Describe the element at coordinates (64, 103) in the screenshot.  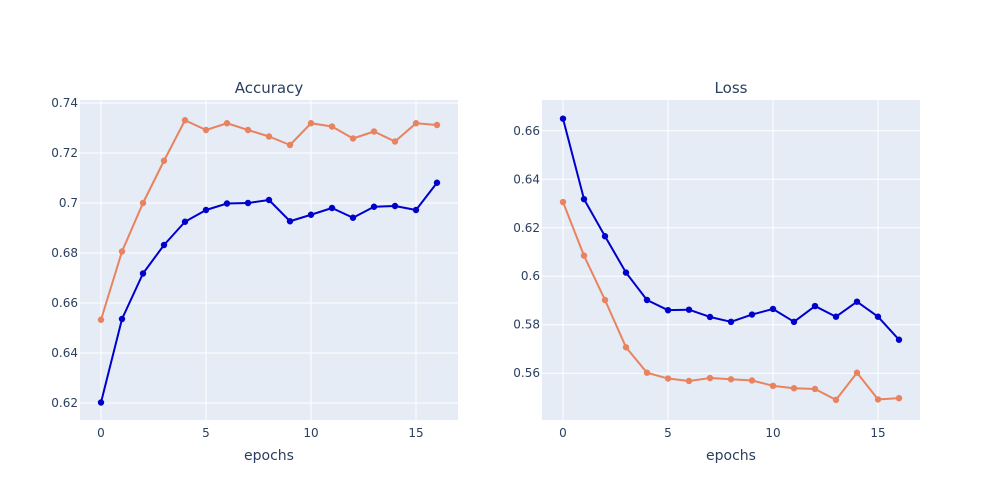
I see `accuracy-y-tick-label: 0.74` at that location.